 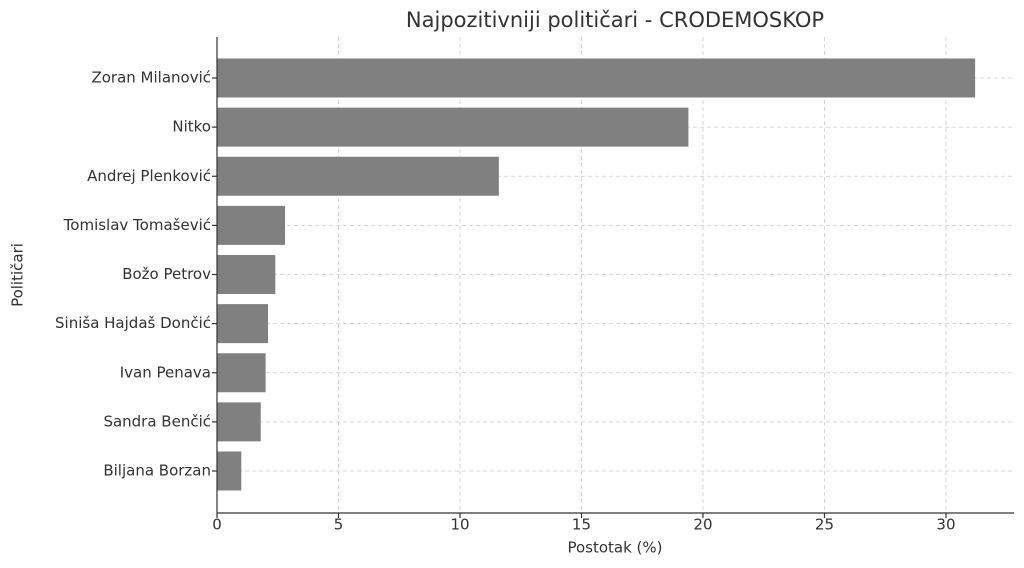 I want to click on x-tick-label: 20, so click(x=702, y=525).